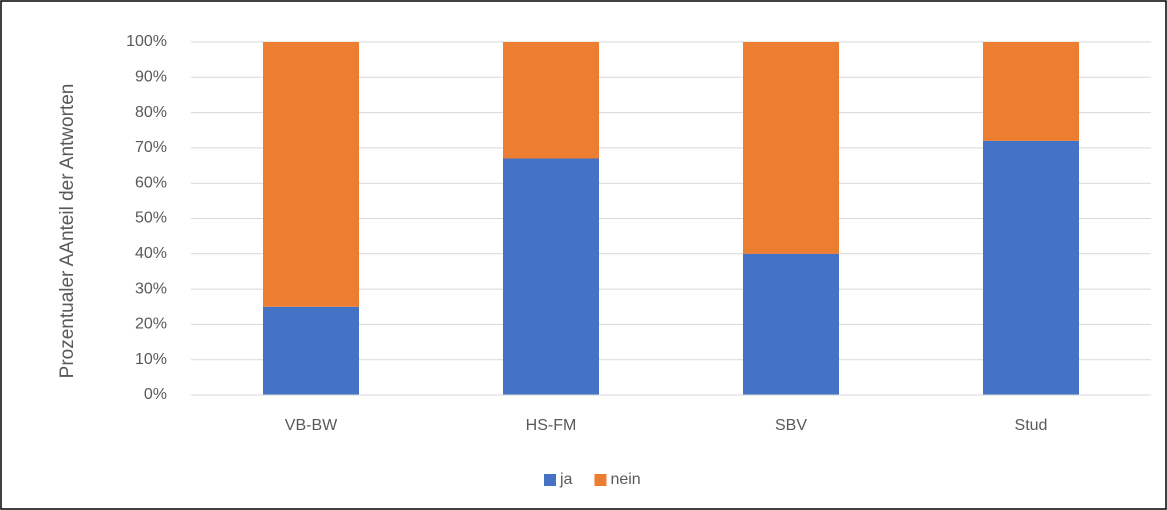 The image size is (1167, 510). What do you see at coordinates (311, 425) in the screenshot?
I see `x-tick-label: VB-BW` at bounding box center [311, 425].